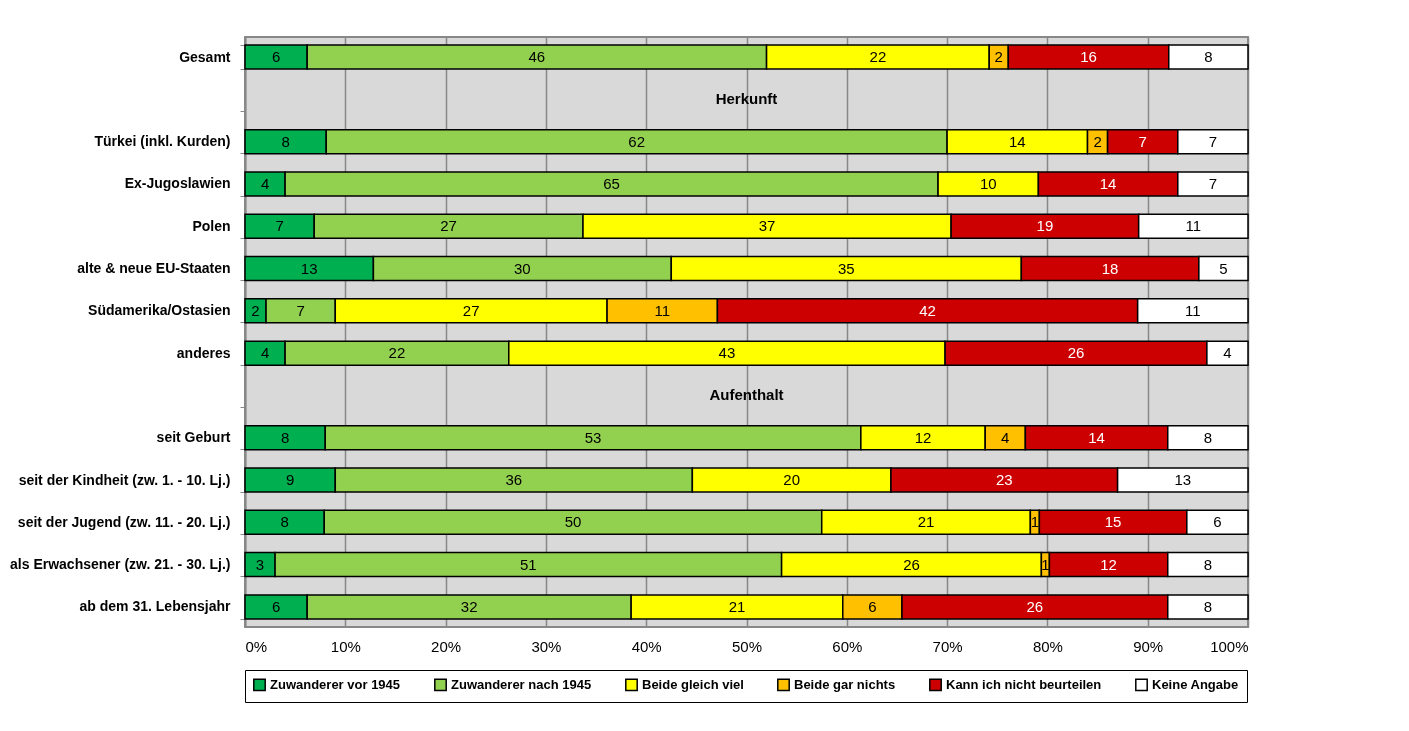 Image resolution: width=1409 pixels, height=731 pixels. What do you see at coordinates (446, 646) in the screenshot?
I see `x-tick-label: 20%` at bounding box center [446, 646].